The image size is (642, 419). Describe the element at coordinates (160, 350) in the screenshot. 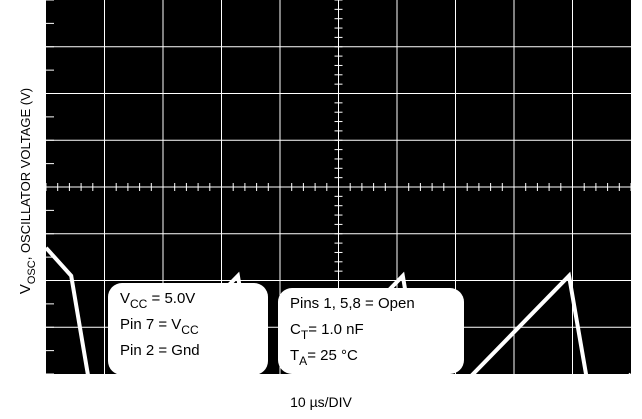

I see `condition-text: Pin 2 = Gnd` at that location.